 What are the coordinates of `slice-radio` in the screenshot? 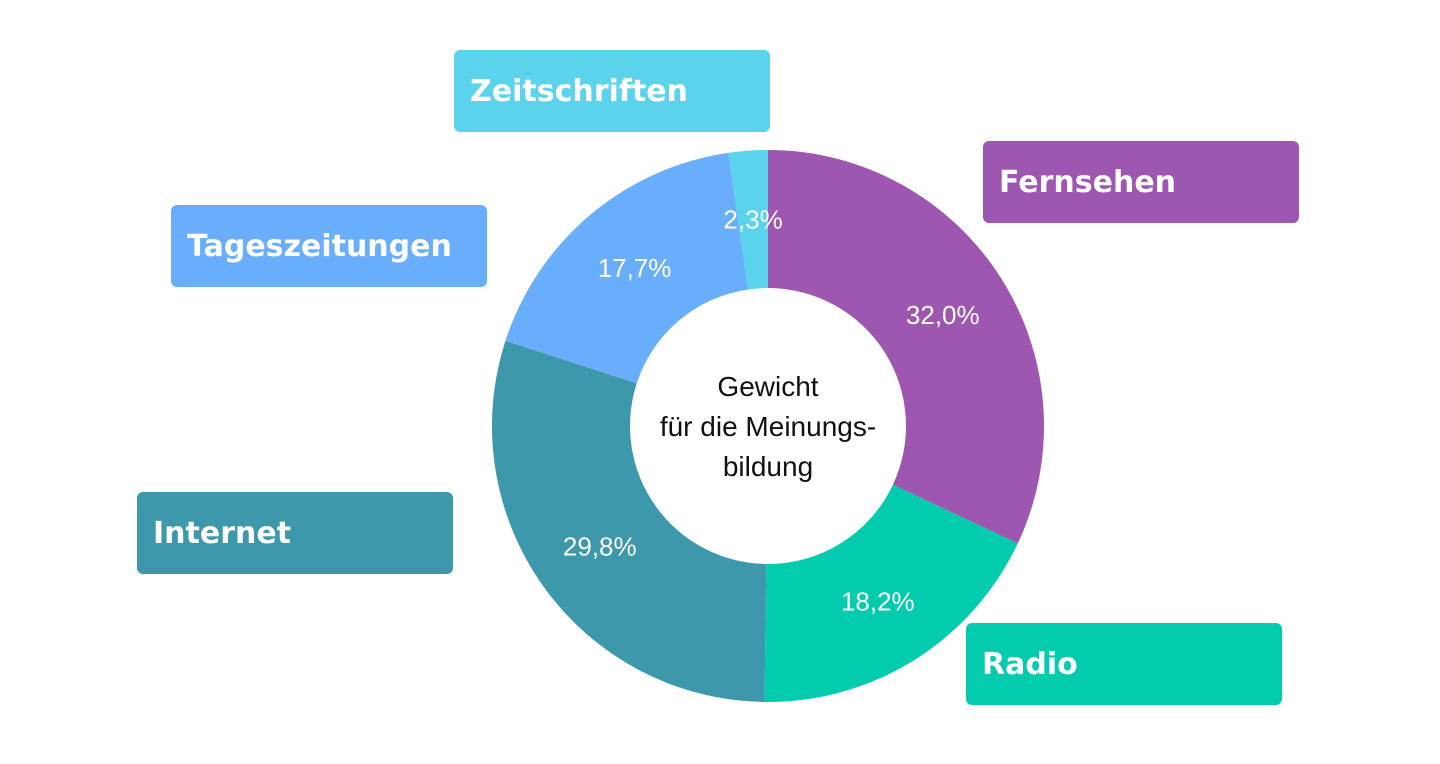 It's located at (891, 593).